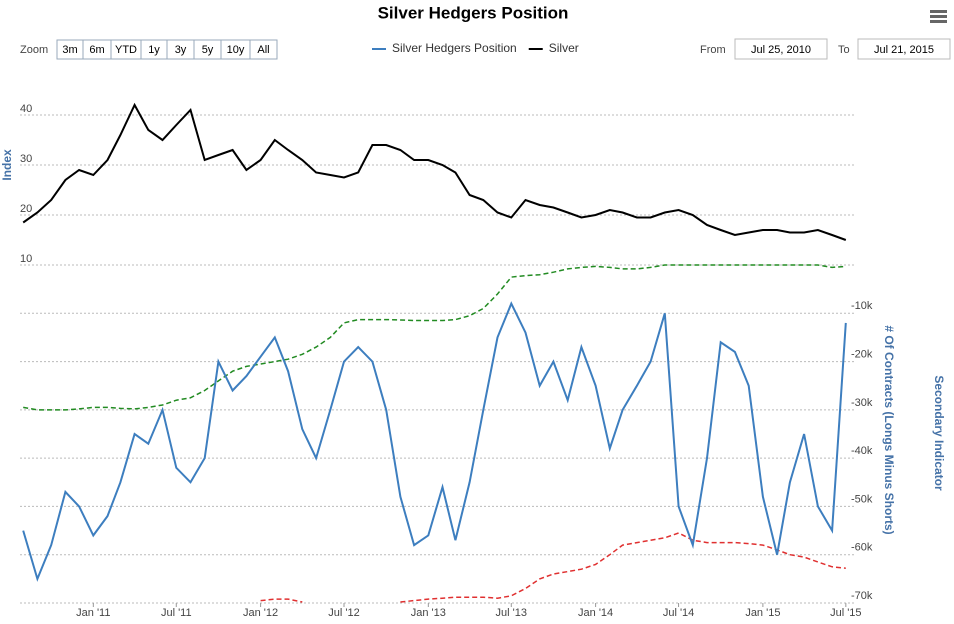  I want to click on button-label: 3y, so click(181, 50).